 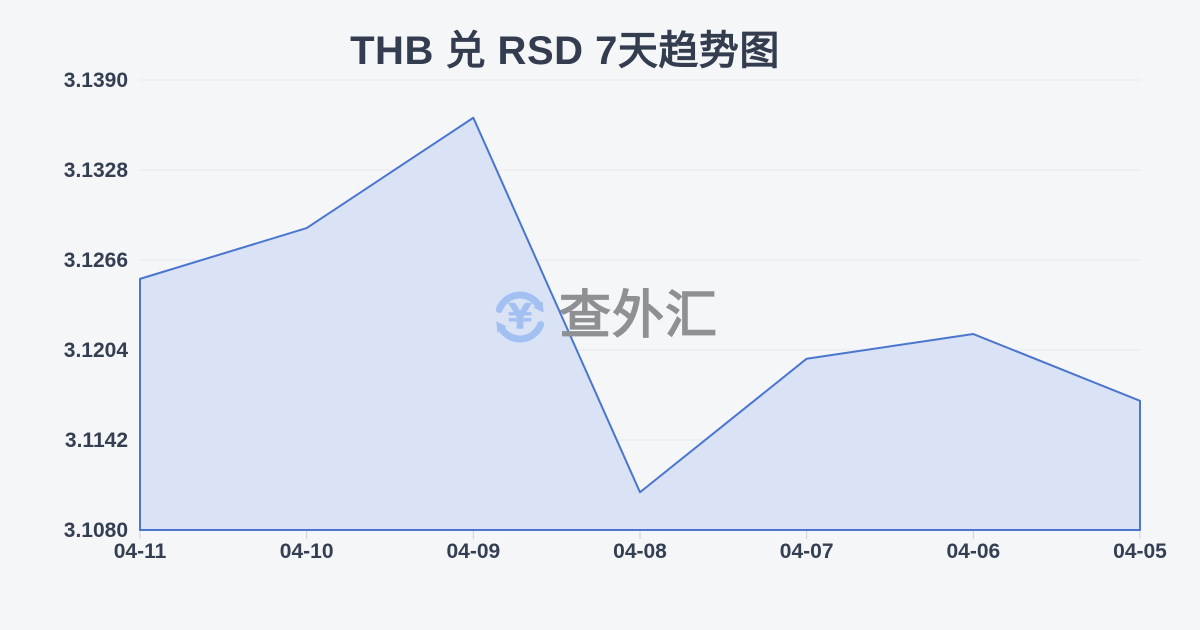 What do you see at coordinates (807, 551) in the screenshot?
I see `x-axis-label: 04-07` at bounding box center [807, 551].